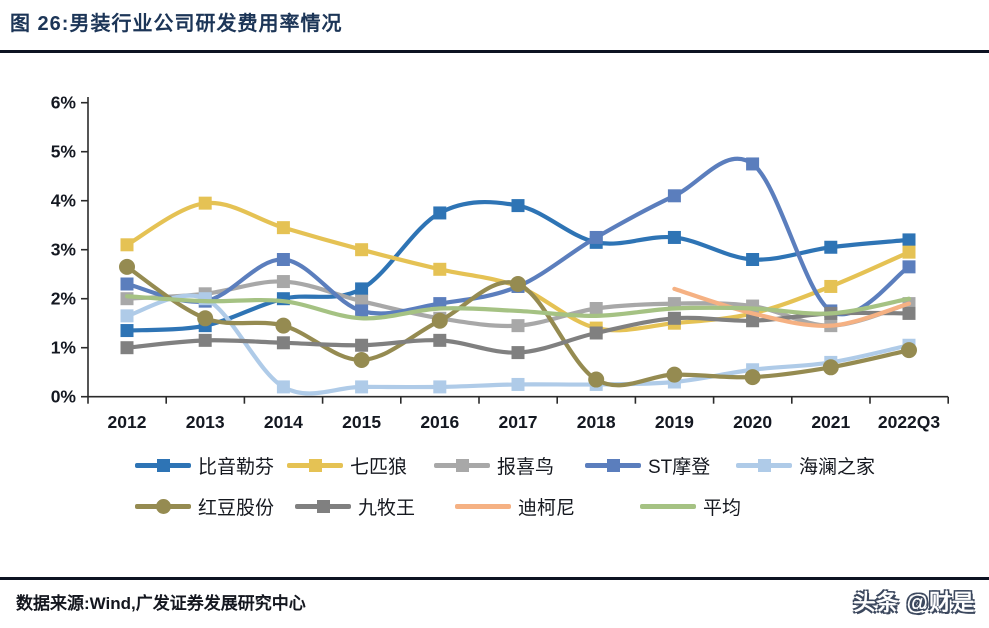 This screenshot has height=628, width=989. Describe the element at coordinates (837, 467) in the screenshot. I see `legend-label: 海澜之家` at that location.